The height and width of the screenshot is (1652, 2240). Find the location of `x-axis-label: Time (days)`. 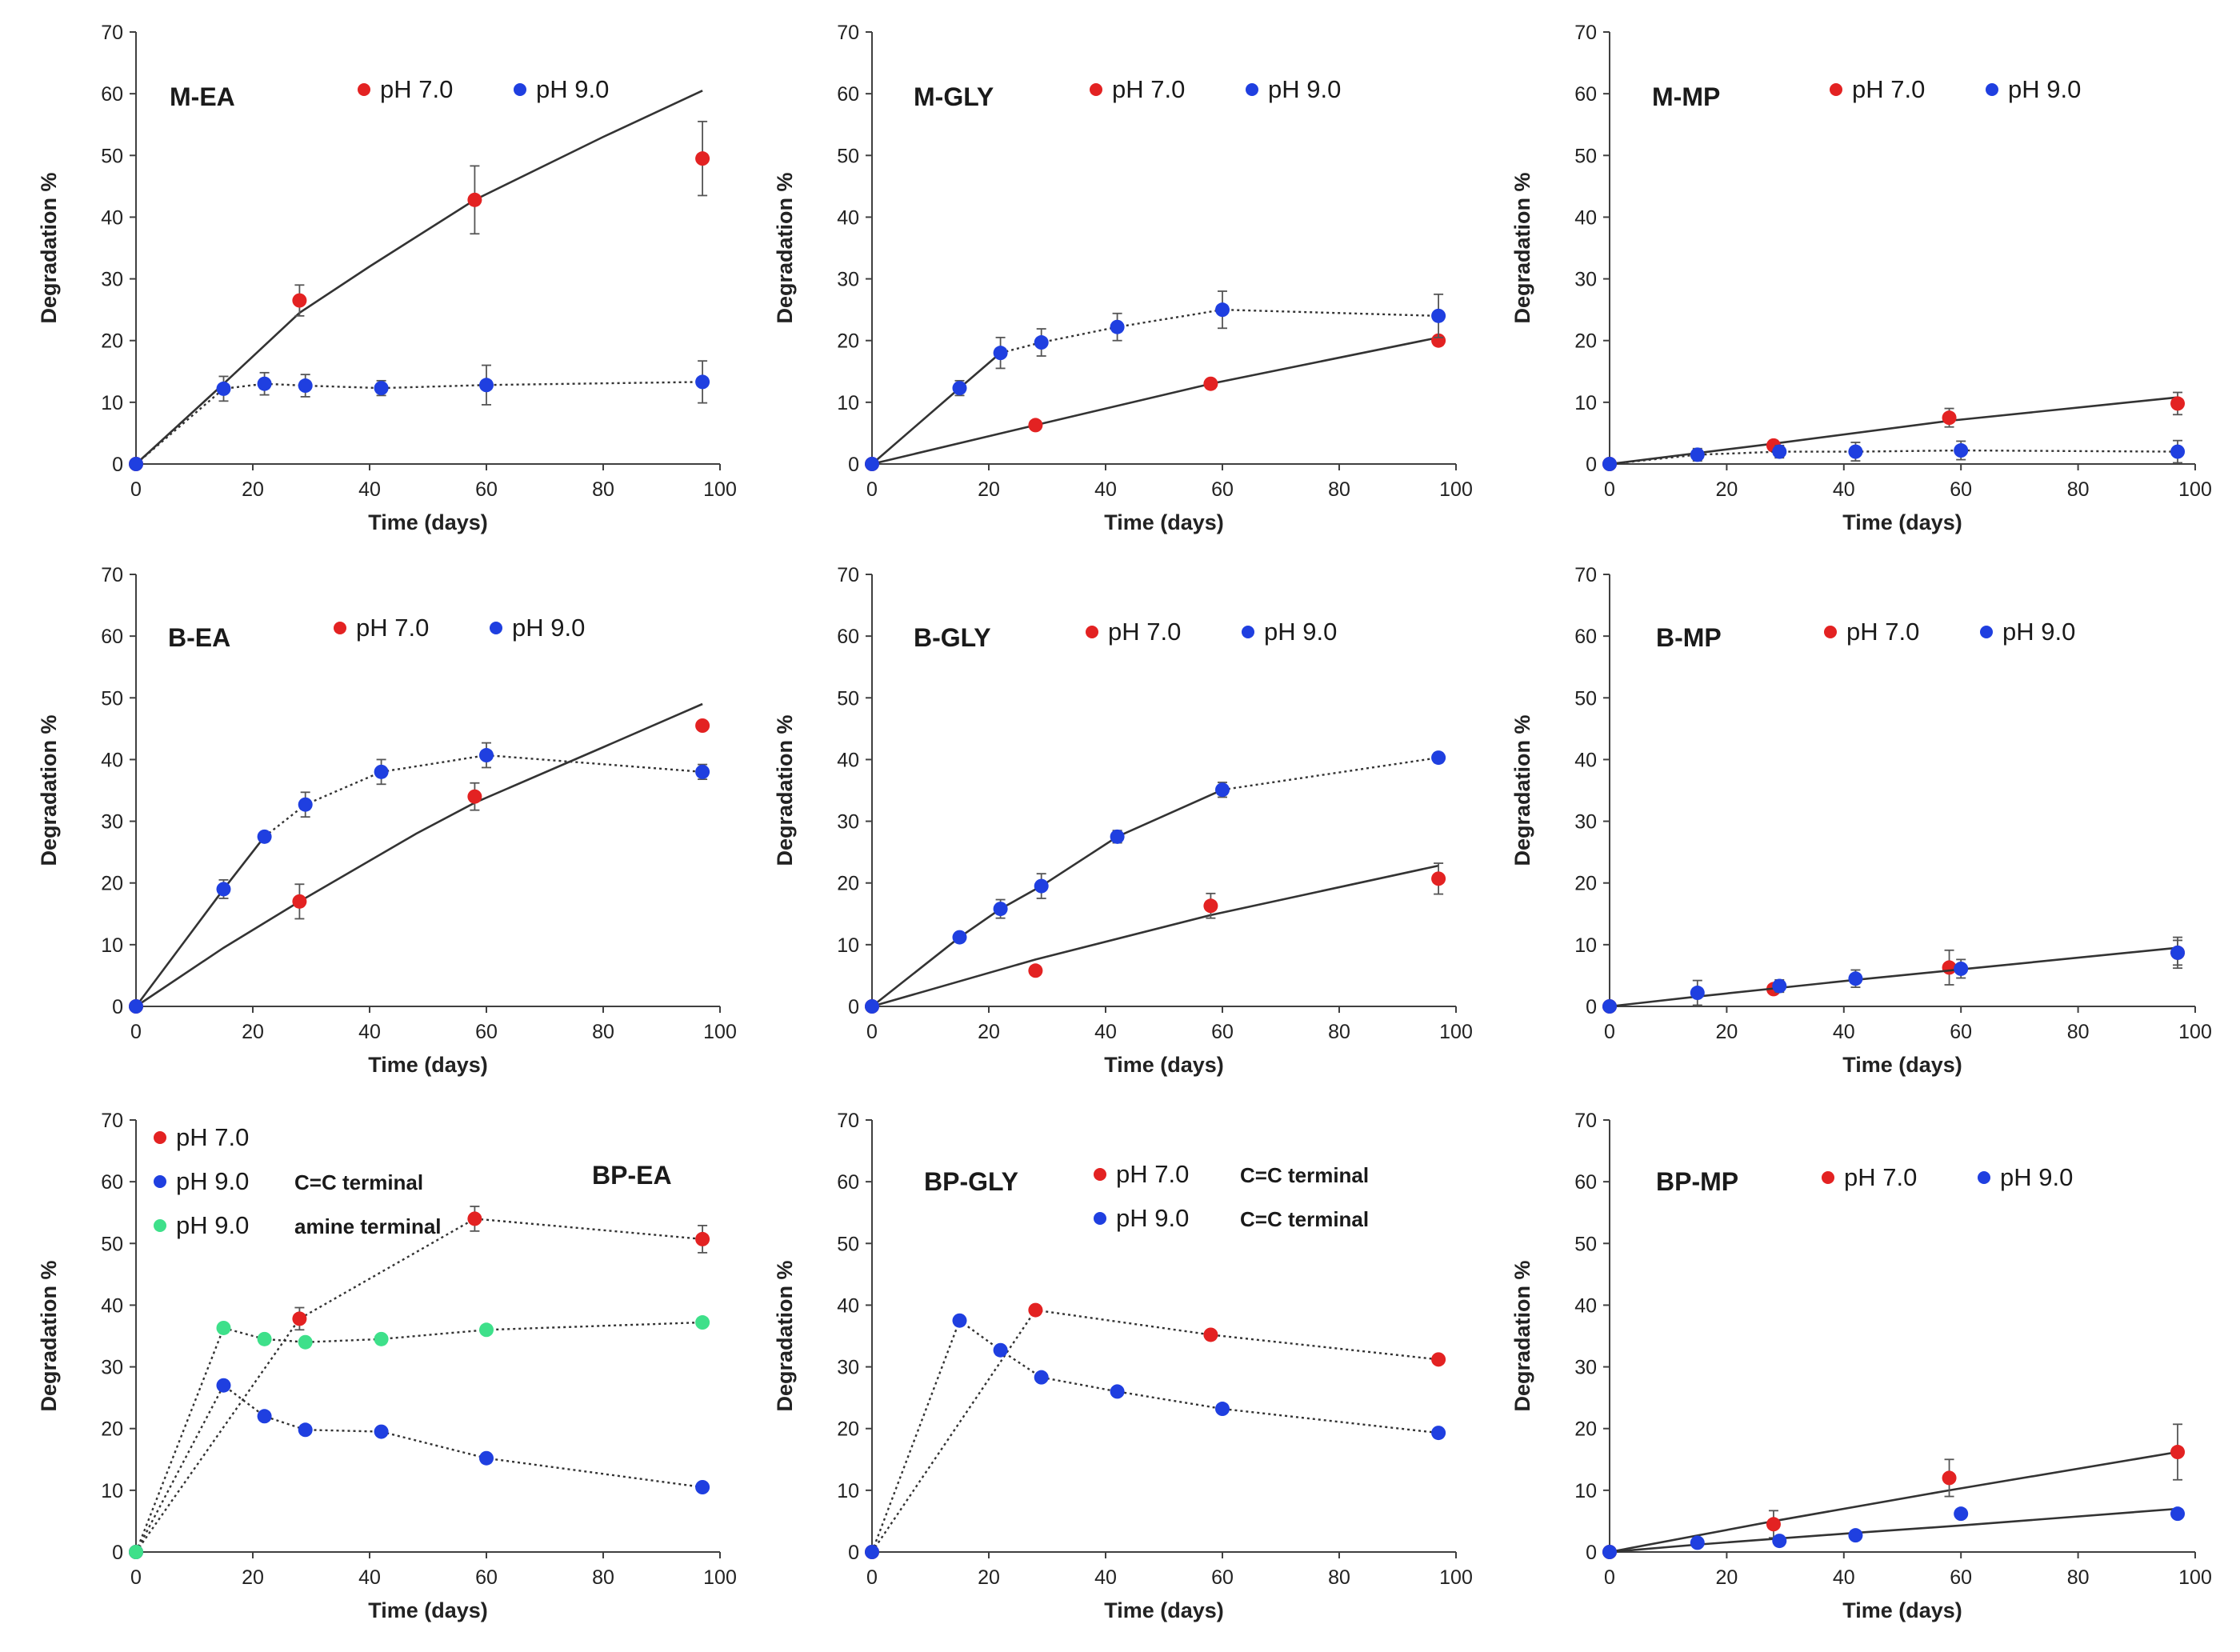

x-axis-label: Time (days) is located at coordinates (1902, 1065).